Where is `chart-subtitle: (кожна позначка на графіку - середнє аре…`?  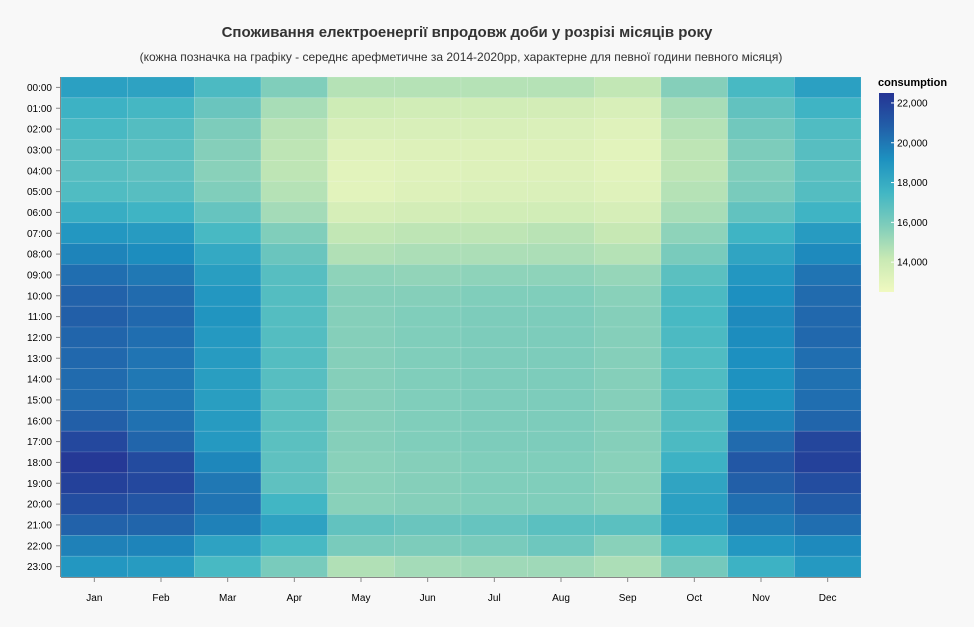 chart-subtitle: (кожна позначка на графіку - середнє аре… is located at coordinates (461, 57).